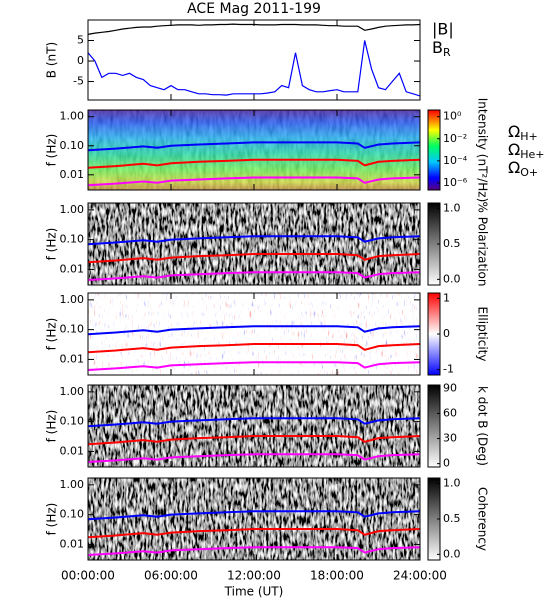 Image resolution: width=550 pixels, height=600 pixels. What do you see at coordinates (448, 369) in the screenshot?
I see `colorbar-tick-label: -1` at bounding box center [448, 369].